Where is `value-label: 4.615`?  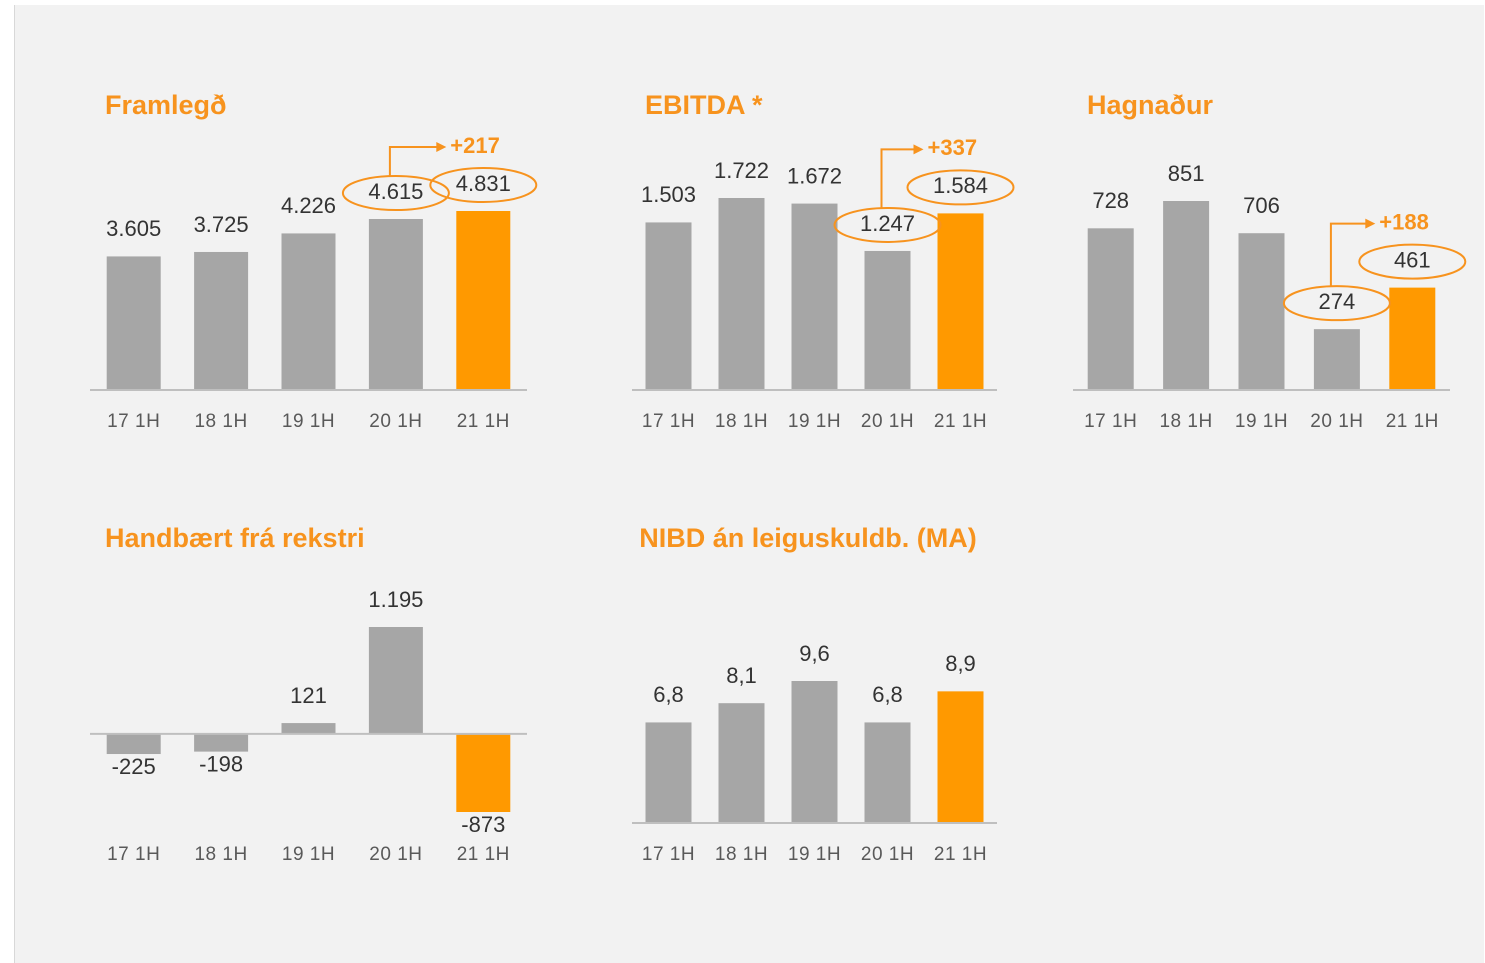
value-label: 4.615 is located at coordinates (395, 191).